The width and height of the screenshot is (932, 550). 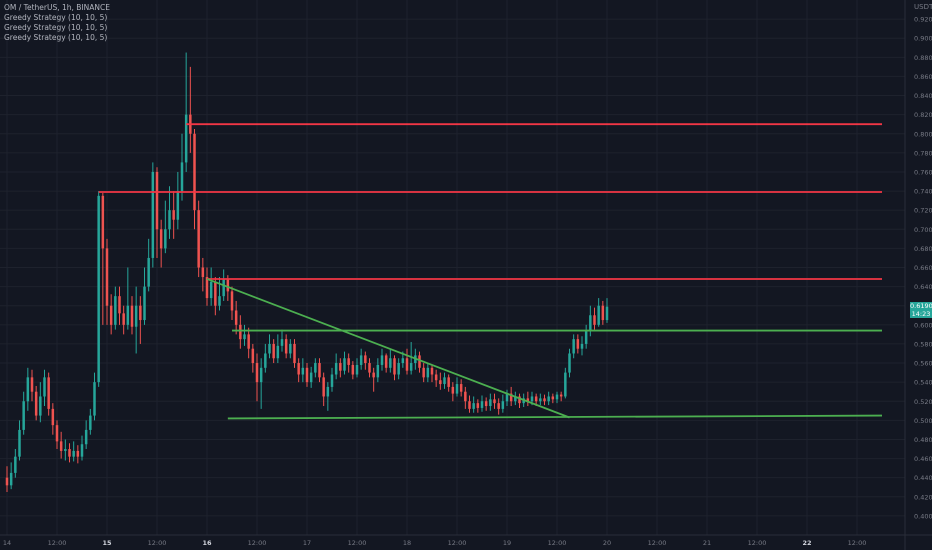 What do you see at coordinates (918, 275) in the screenshot?
I see `price-axis-bg` at bounding box center [918, 275].